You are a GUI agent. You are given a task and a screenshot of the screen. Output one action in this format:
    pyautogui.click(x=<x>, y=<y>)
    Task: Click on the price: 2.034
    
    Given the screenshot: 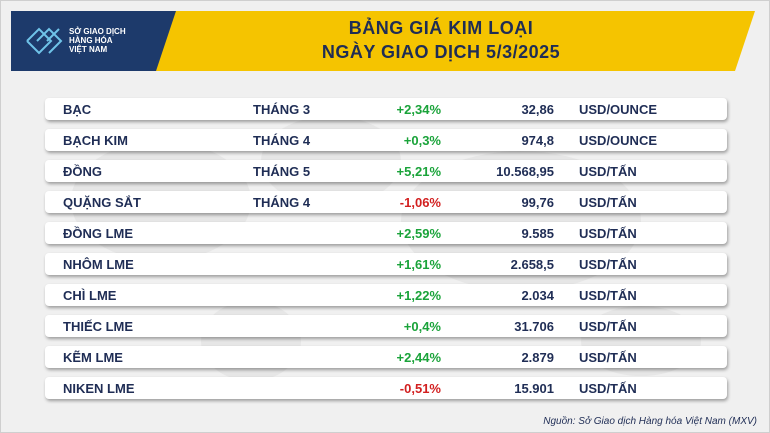 What is the action you would take?
    pyautogui.click(x=537, y=295)
    